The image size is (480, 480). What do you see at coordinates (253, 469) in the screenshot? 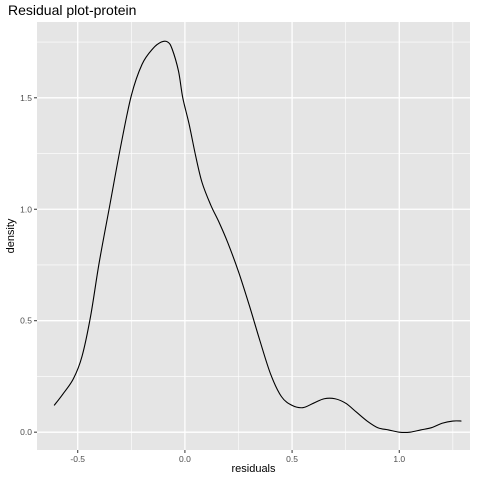
I see `x-axis-title: residuals` at bounding box center [253, 469].